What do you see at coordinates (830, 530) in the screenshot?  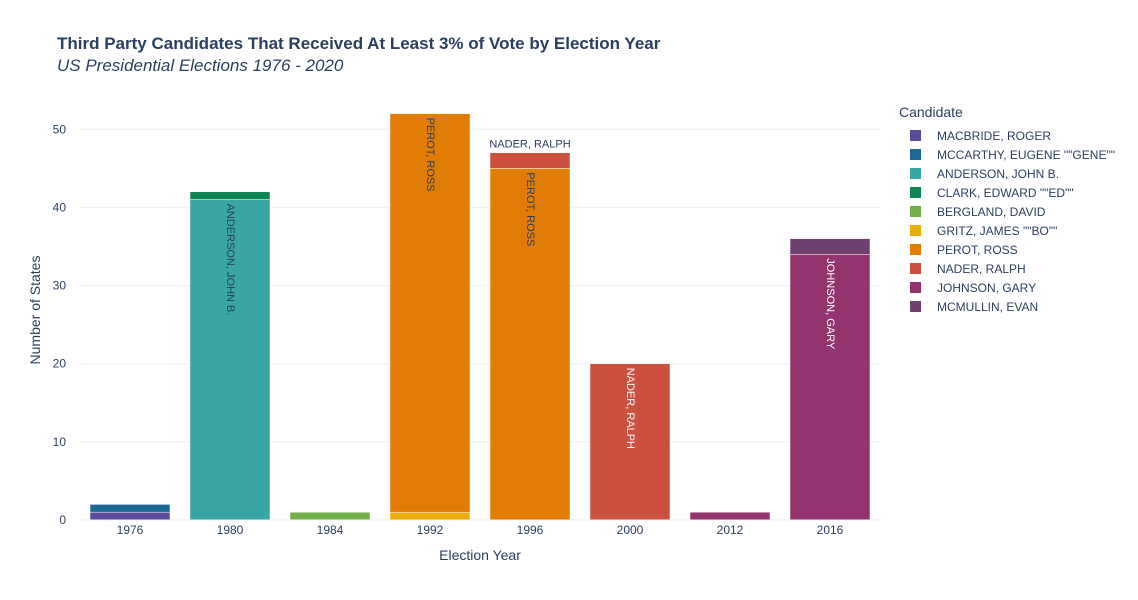 I see `x-tick-label: 2016` at bounding box center [830, 530].